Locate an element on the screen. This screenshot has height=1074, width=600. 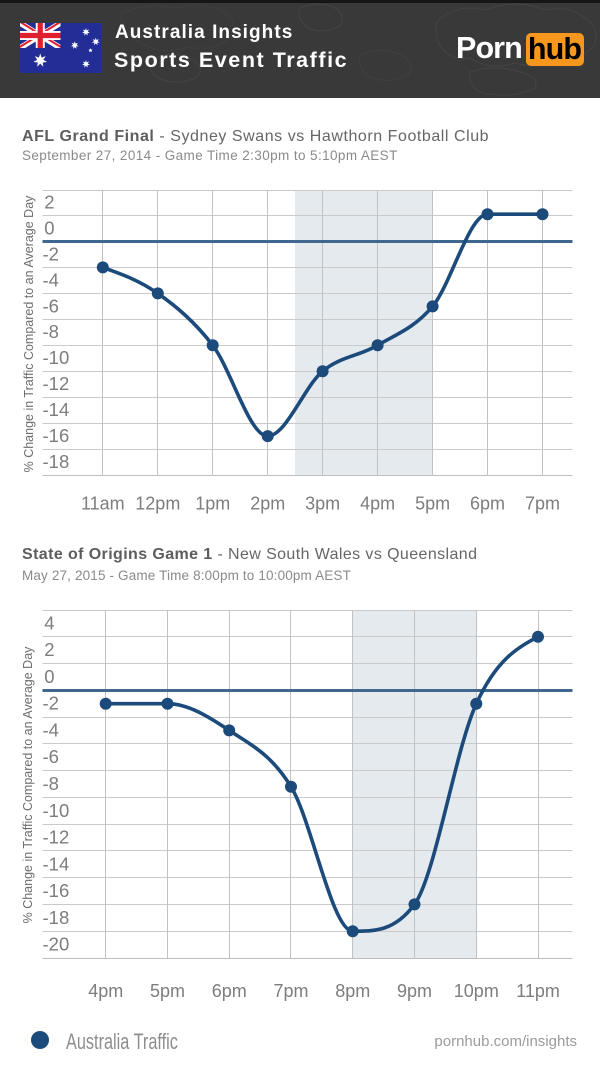
svg-text: 2pm is located at coordinates (267, 504).